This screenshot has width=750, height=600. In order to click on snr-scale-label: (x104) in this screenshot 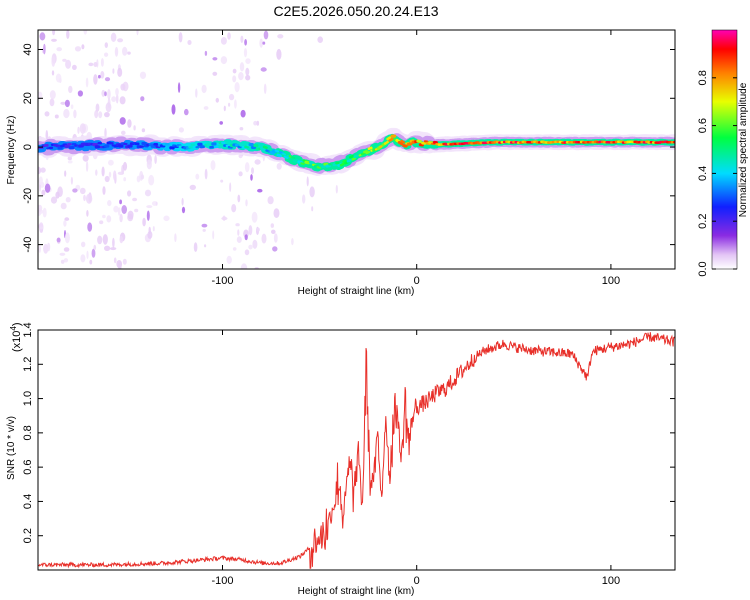, I will do `click(16, 337)`.